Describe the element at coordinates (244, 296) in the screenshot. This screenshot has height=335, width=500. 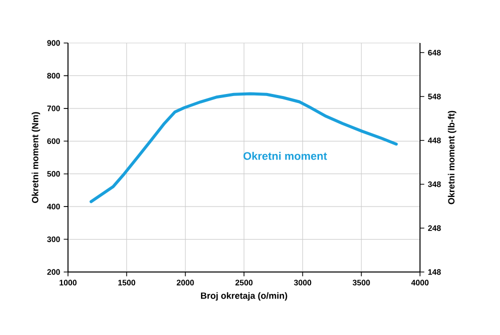
I see `x-axis-title: Broj okretaja (o/min)` at that location.